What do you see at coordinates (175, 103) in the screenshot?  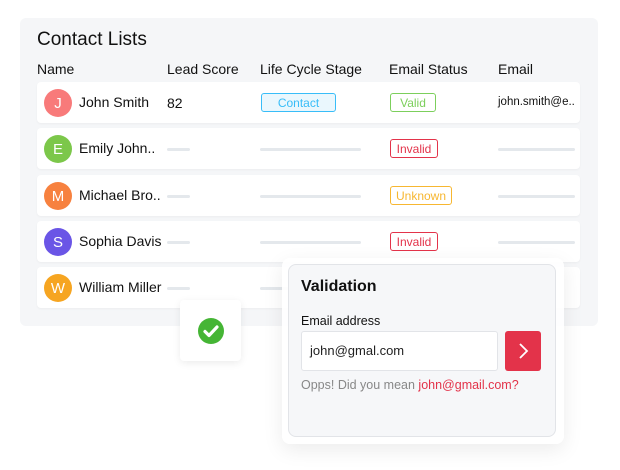 I see `lead-score: 82` at bounding box center [175, 103].